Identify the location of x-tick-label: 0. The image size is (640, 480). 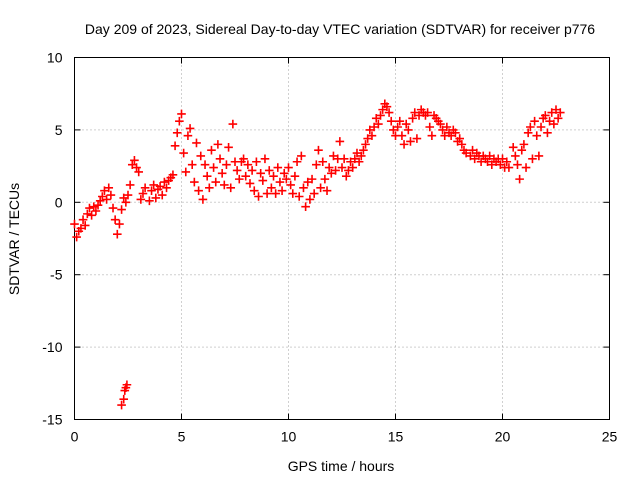
(75, 437).